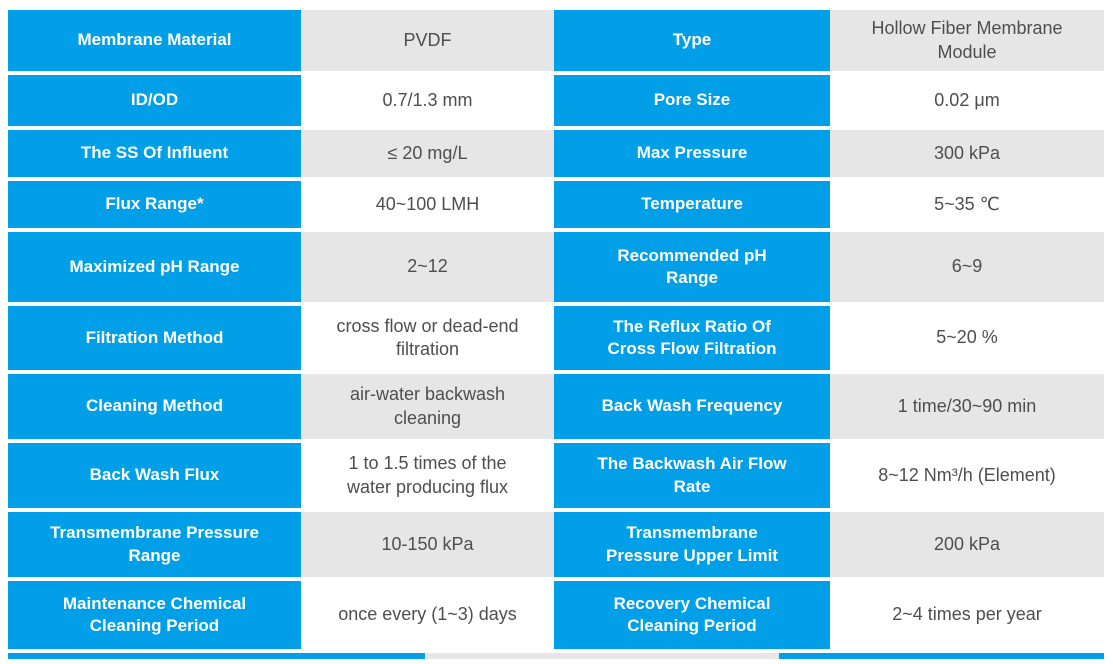 The width and height of the screenshot is (1113, 664). I want to click on spec-value-cell: 2~4 times per year, so click(967, 615).